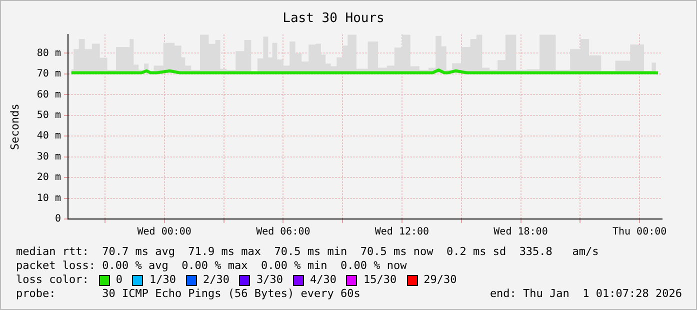 The height and width of the screenshot is (310, 697). What do you see at coordinates (15, 127) in the screenshot?
I see `y-axis-title: Seconds` at bounding box center [15, 127].